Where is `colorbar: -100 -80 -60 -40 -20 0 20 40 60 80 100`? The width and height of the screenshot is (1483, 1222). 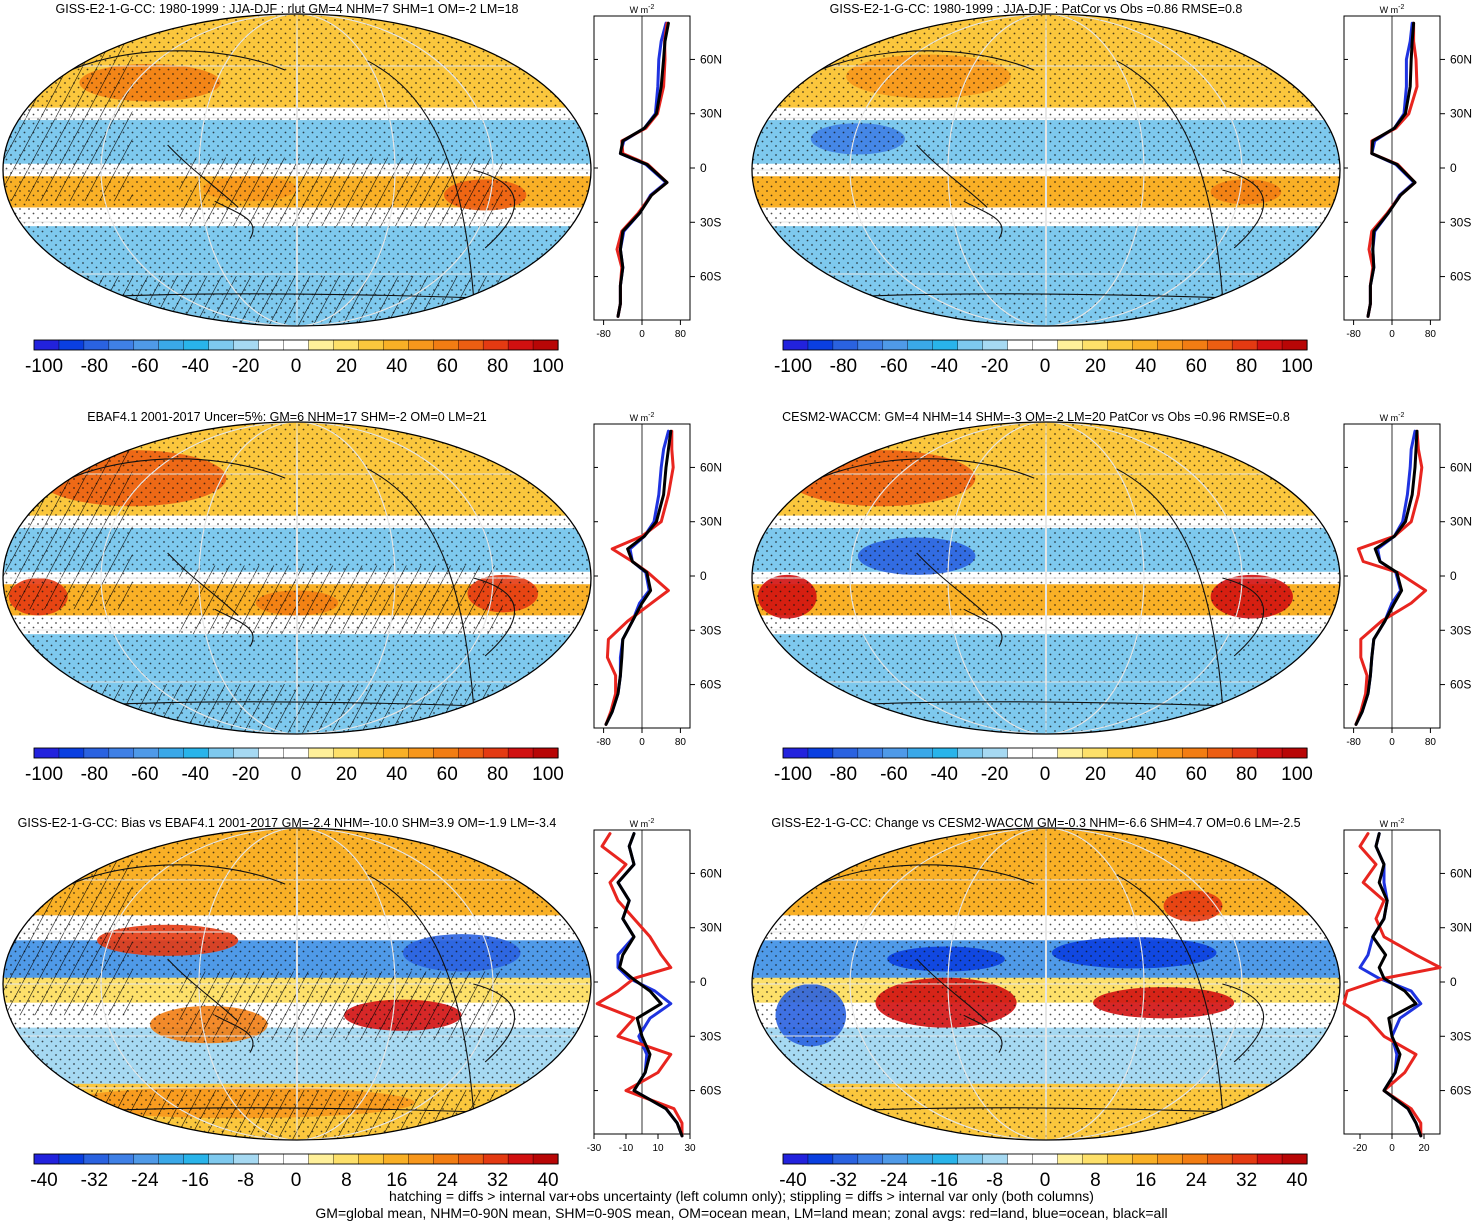
colorbar: -100 -80 -60 -40 -20 0 20 40 60 80 100 is located at coordinates (294, 766).